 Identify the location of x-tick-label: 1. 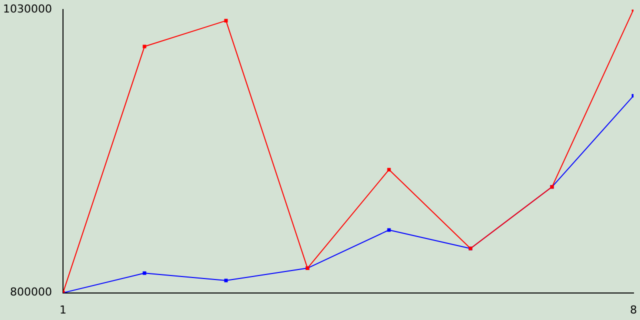
(62, 309).